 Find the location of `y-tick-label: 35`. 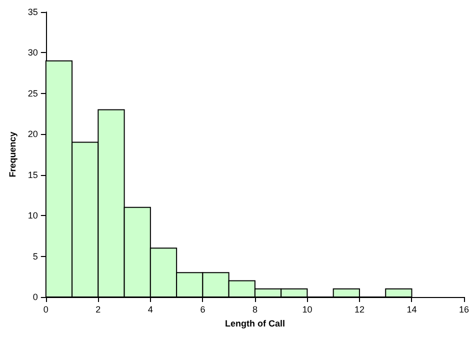

y-tick-label: 35 is located at coordinates (33, 12).